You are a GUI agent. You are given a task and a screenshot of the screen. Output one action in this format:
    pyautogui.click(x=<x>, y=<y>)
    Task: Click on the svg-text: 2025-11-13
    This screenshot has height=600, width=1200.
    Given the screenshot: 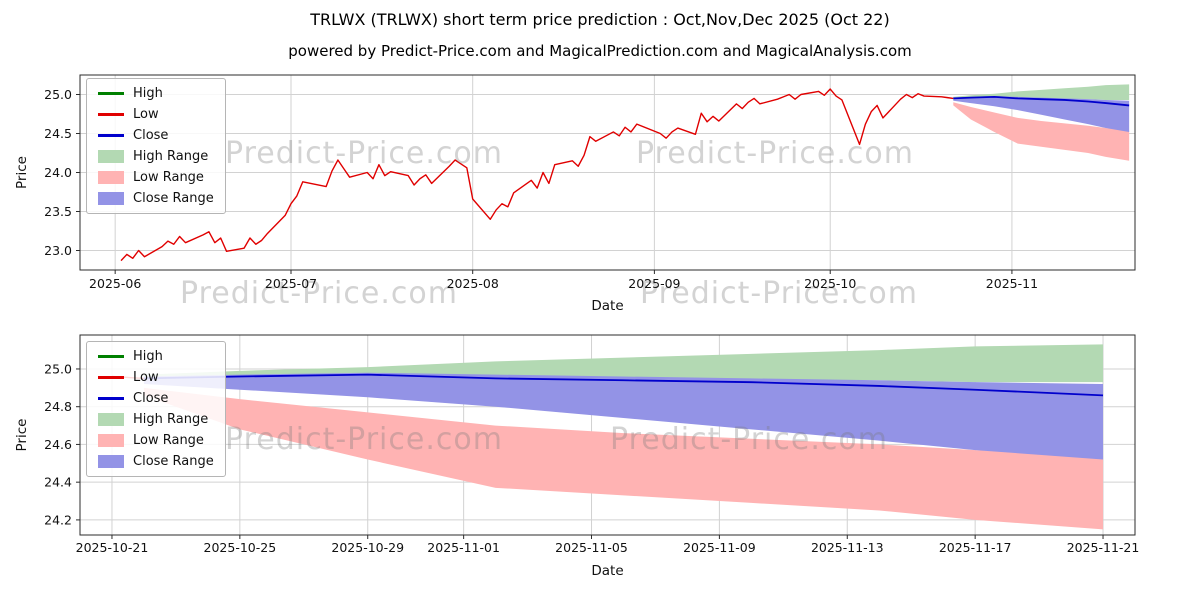 What is the action you would take?
    pyautogui.click(x=847, y=547)
    